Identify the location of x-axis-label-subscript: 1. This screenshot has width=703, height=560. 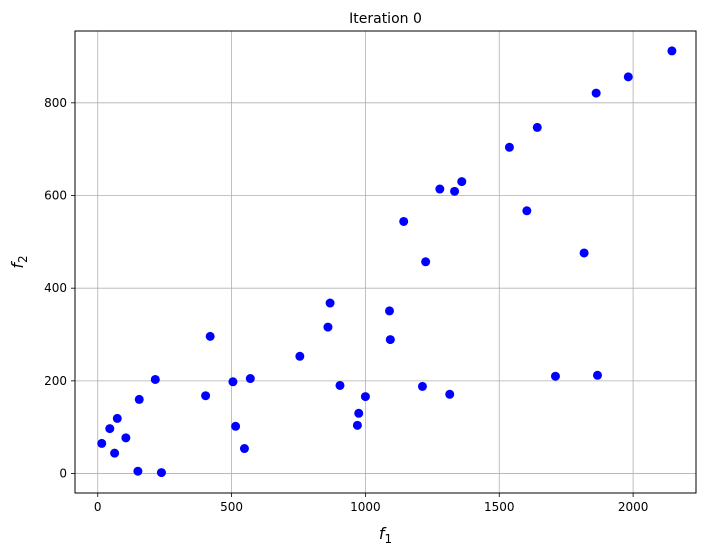
(389, 539).